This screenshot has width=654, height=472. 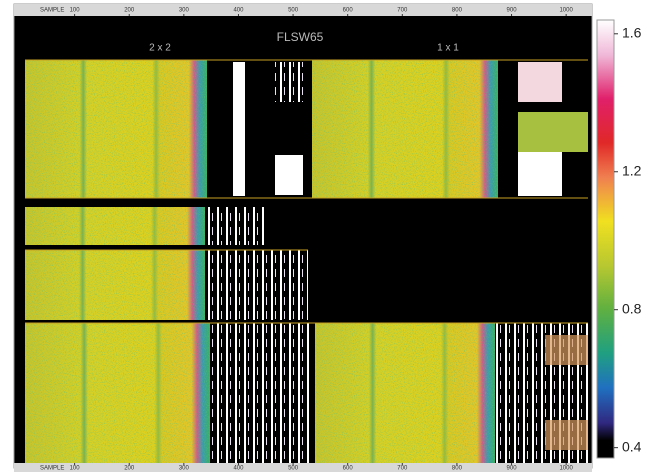 What do you see at coordinates (632, 170) in the screenshot?
I see `colorbar-tick-label: 1.2` at bounding box center [632, 170].